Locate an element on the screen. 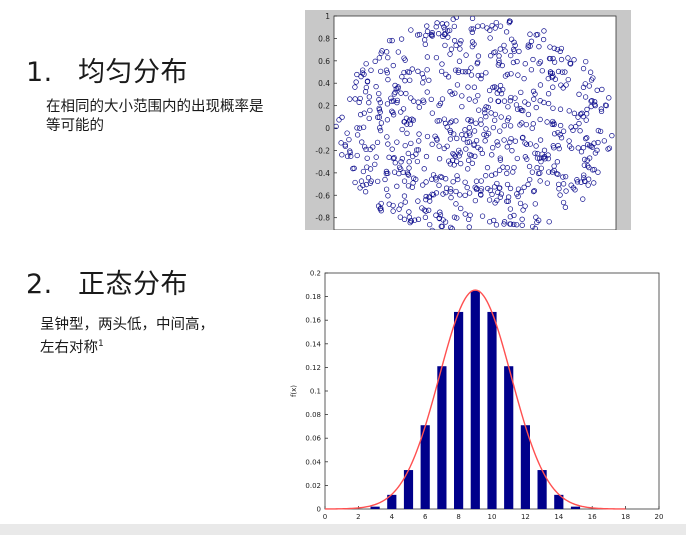  section2-heading: 2.正态分布 is located at coordinates (107, 281).